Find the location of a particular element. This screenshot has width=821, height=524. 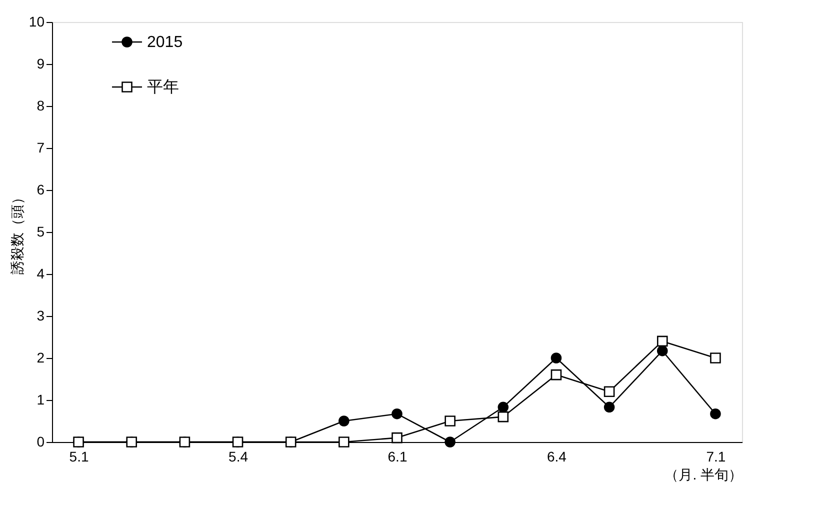

y-tick-label: 1 is located at coordinates (40, 400).